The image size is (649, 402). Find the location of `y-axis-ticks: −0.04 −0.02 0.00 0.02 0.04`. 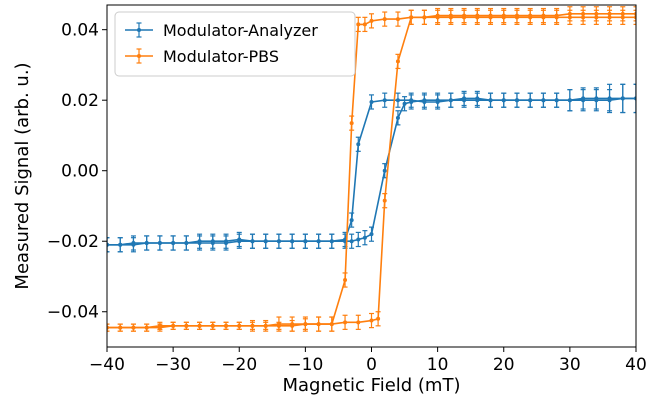

y-axis-ticks: −0.04 −0.02 0.00 0.02 0.04 is located at coordinates (77, 172).